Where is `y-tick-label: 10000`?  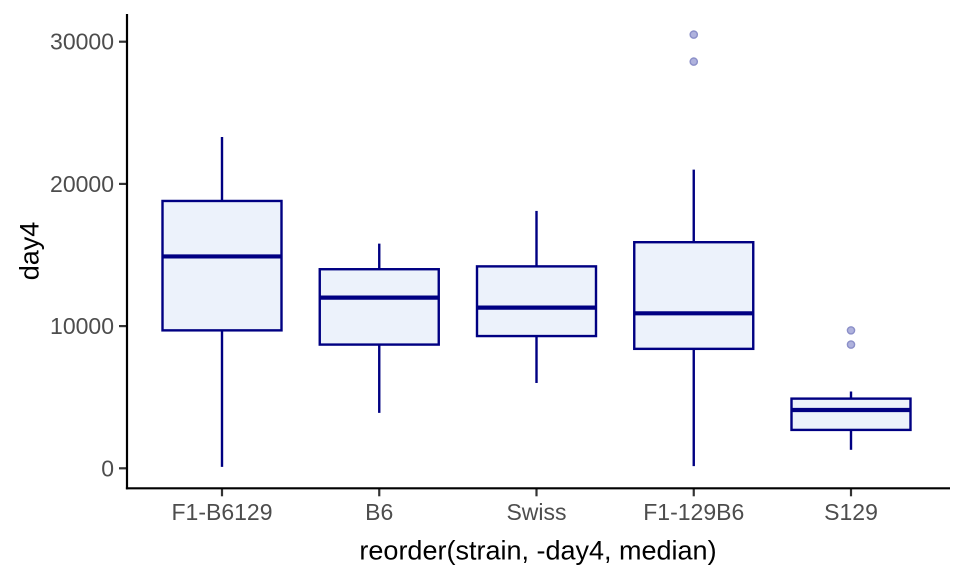 y-tick-label: 10000 is located at coordinates (82, 326).